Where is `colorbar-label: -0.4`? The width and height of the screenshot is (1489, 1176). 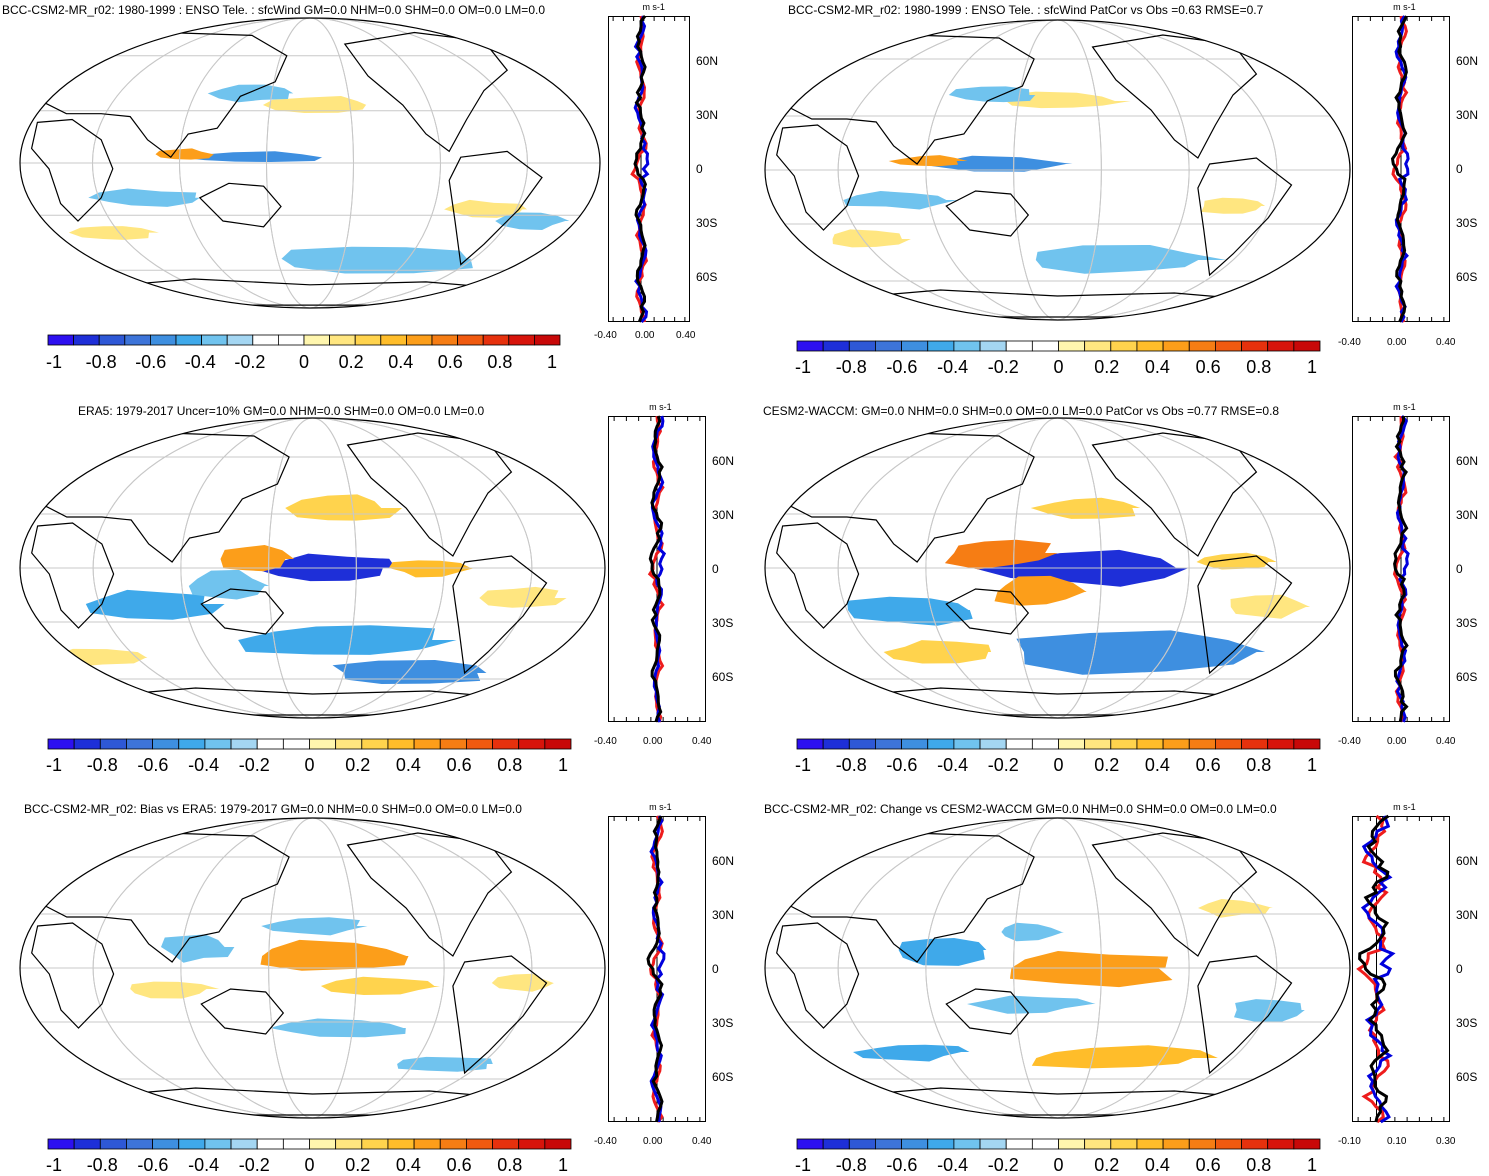
colorbar-label: -0.4 is located at coordinates (204, 765).